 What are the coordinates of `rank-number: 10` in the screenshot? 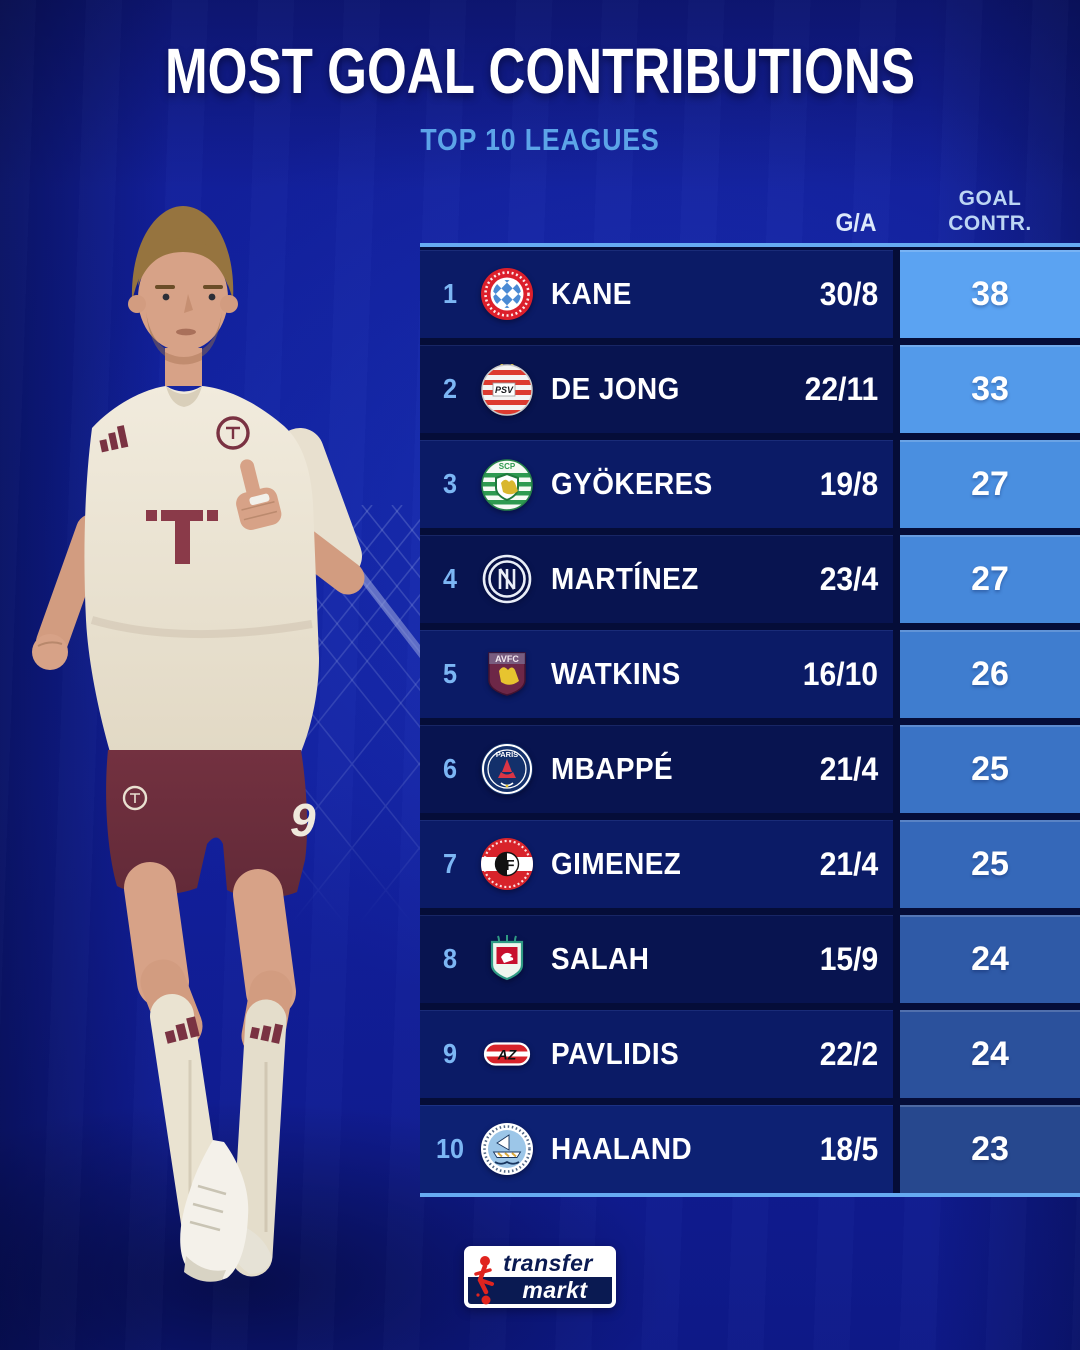 It's located at (450, 1148).